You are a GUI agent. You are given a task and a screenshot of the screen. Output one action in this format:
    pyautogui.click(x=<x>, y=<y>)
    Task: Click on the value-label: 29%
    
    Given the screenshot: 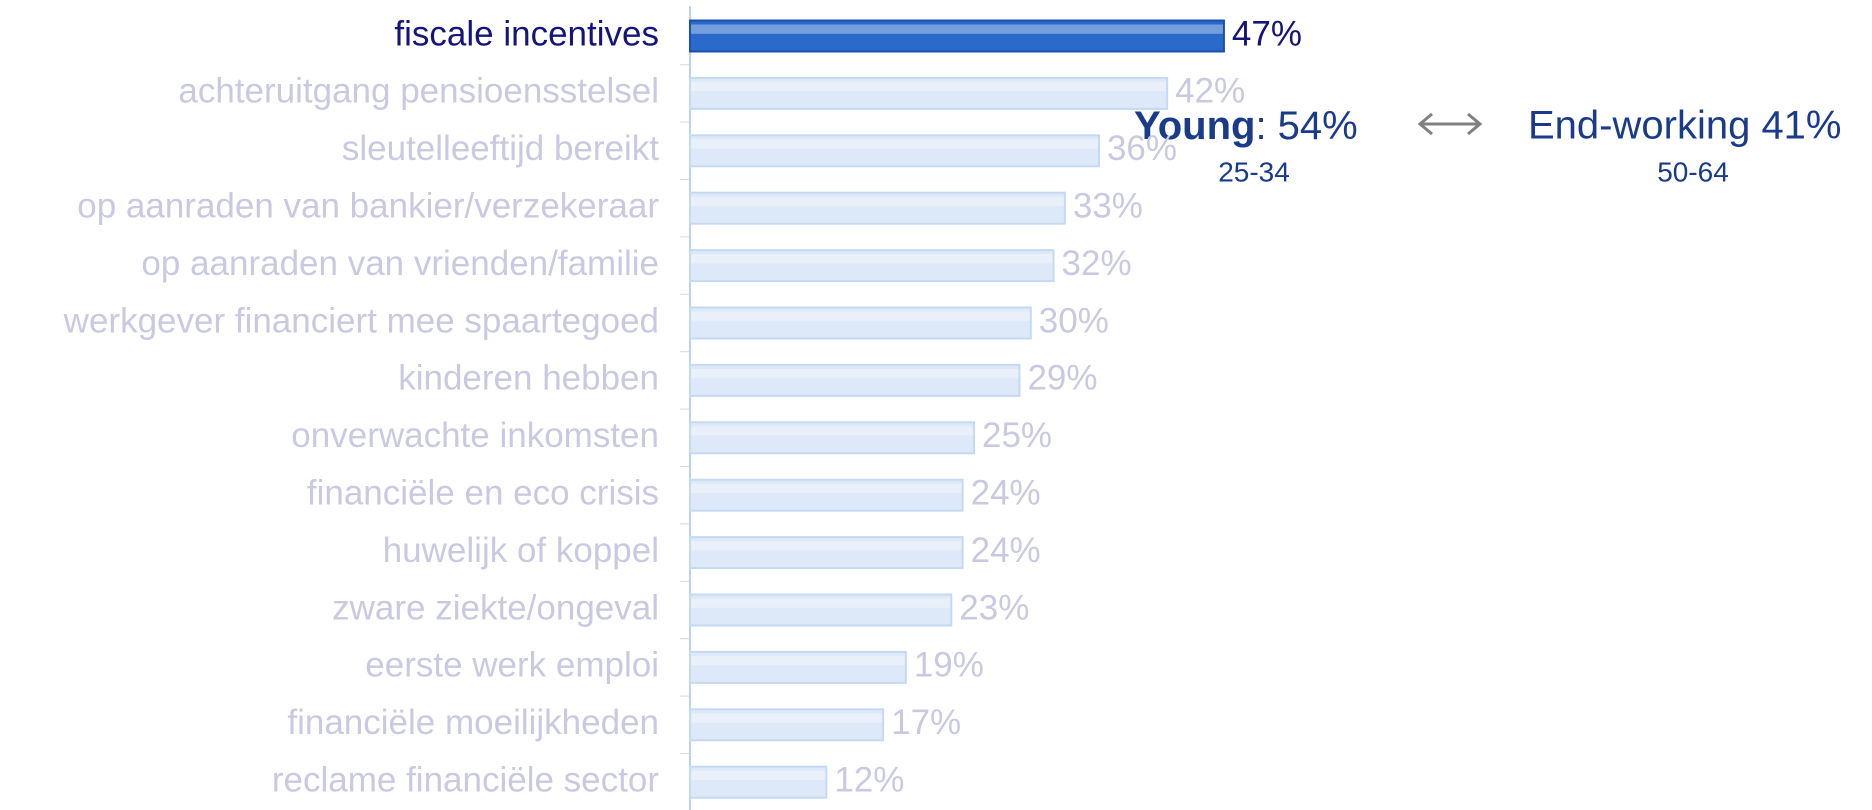 What is the action you would take?
    pyautogui.click(x=1062, y=378)
    